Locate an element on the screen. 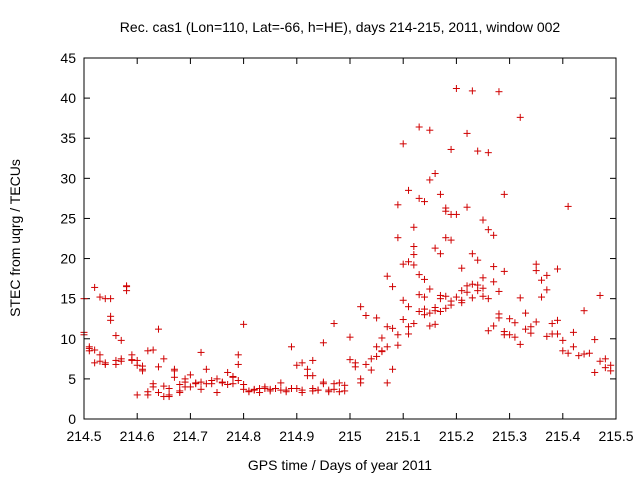  y-tick-label: 25 is located at coordinates (68, 218).